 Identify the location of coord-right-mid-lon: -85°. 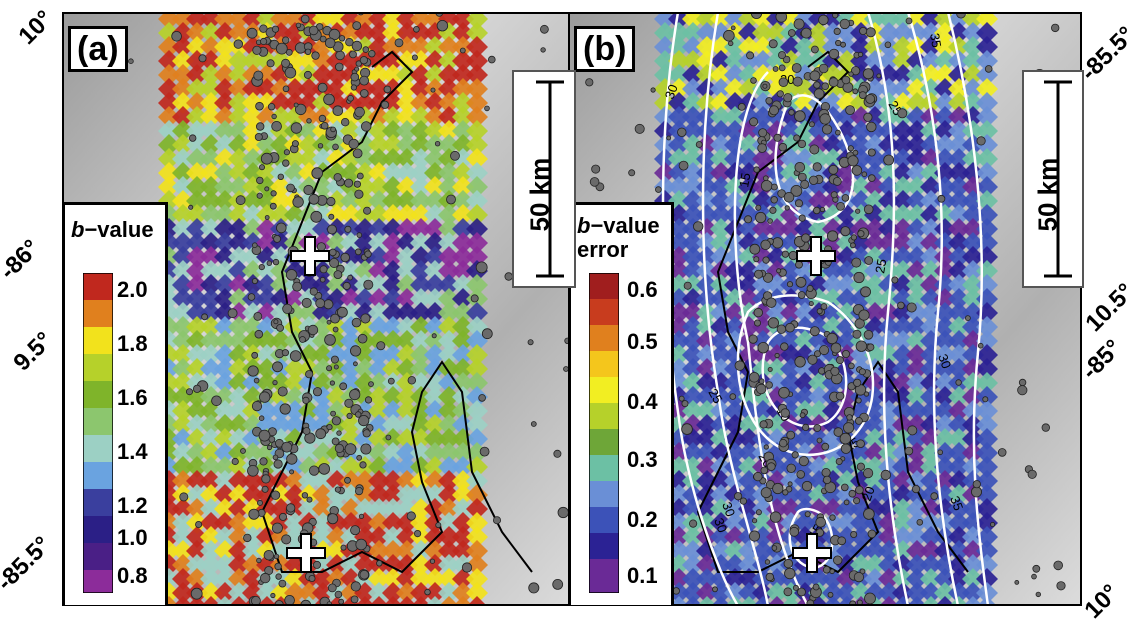
(1102, 359).